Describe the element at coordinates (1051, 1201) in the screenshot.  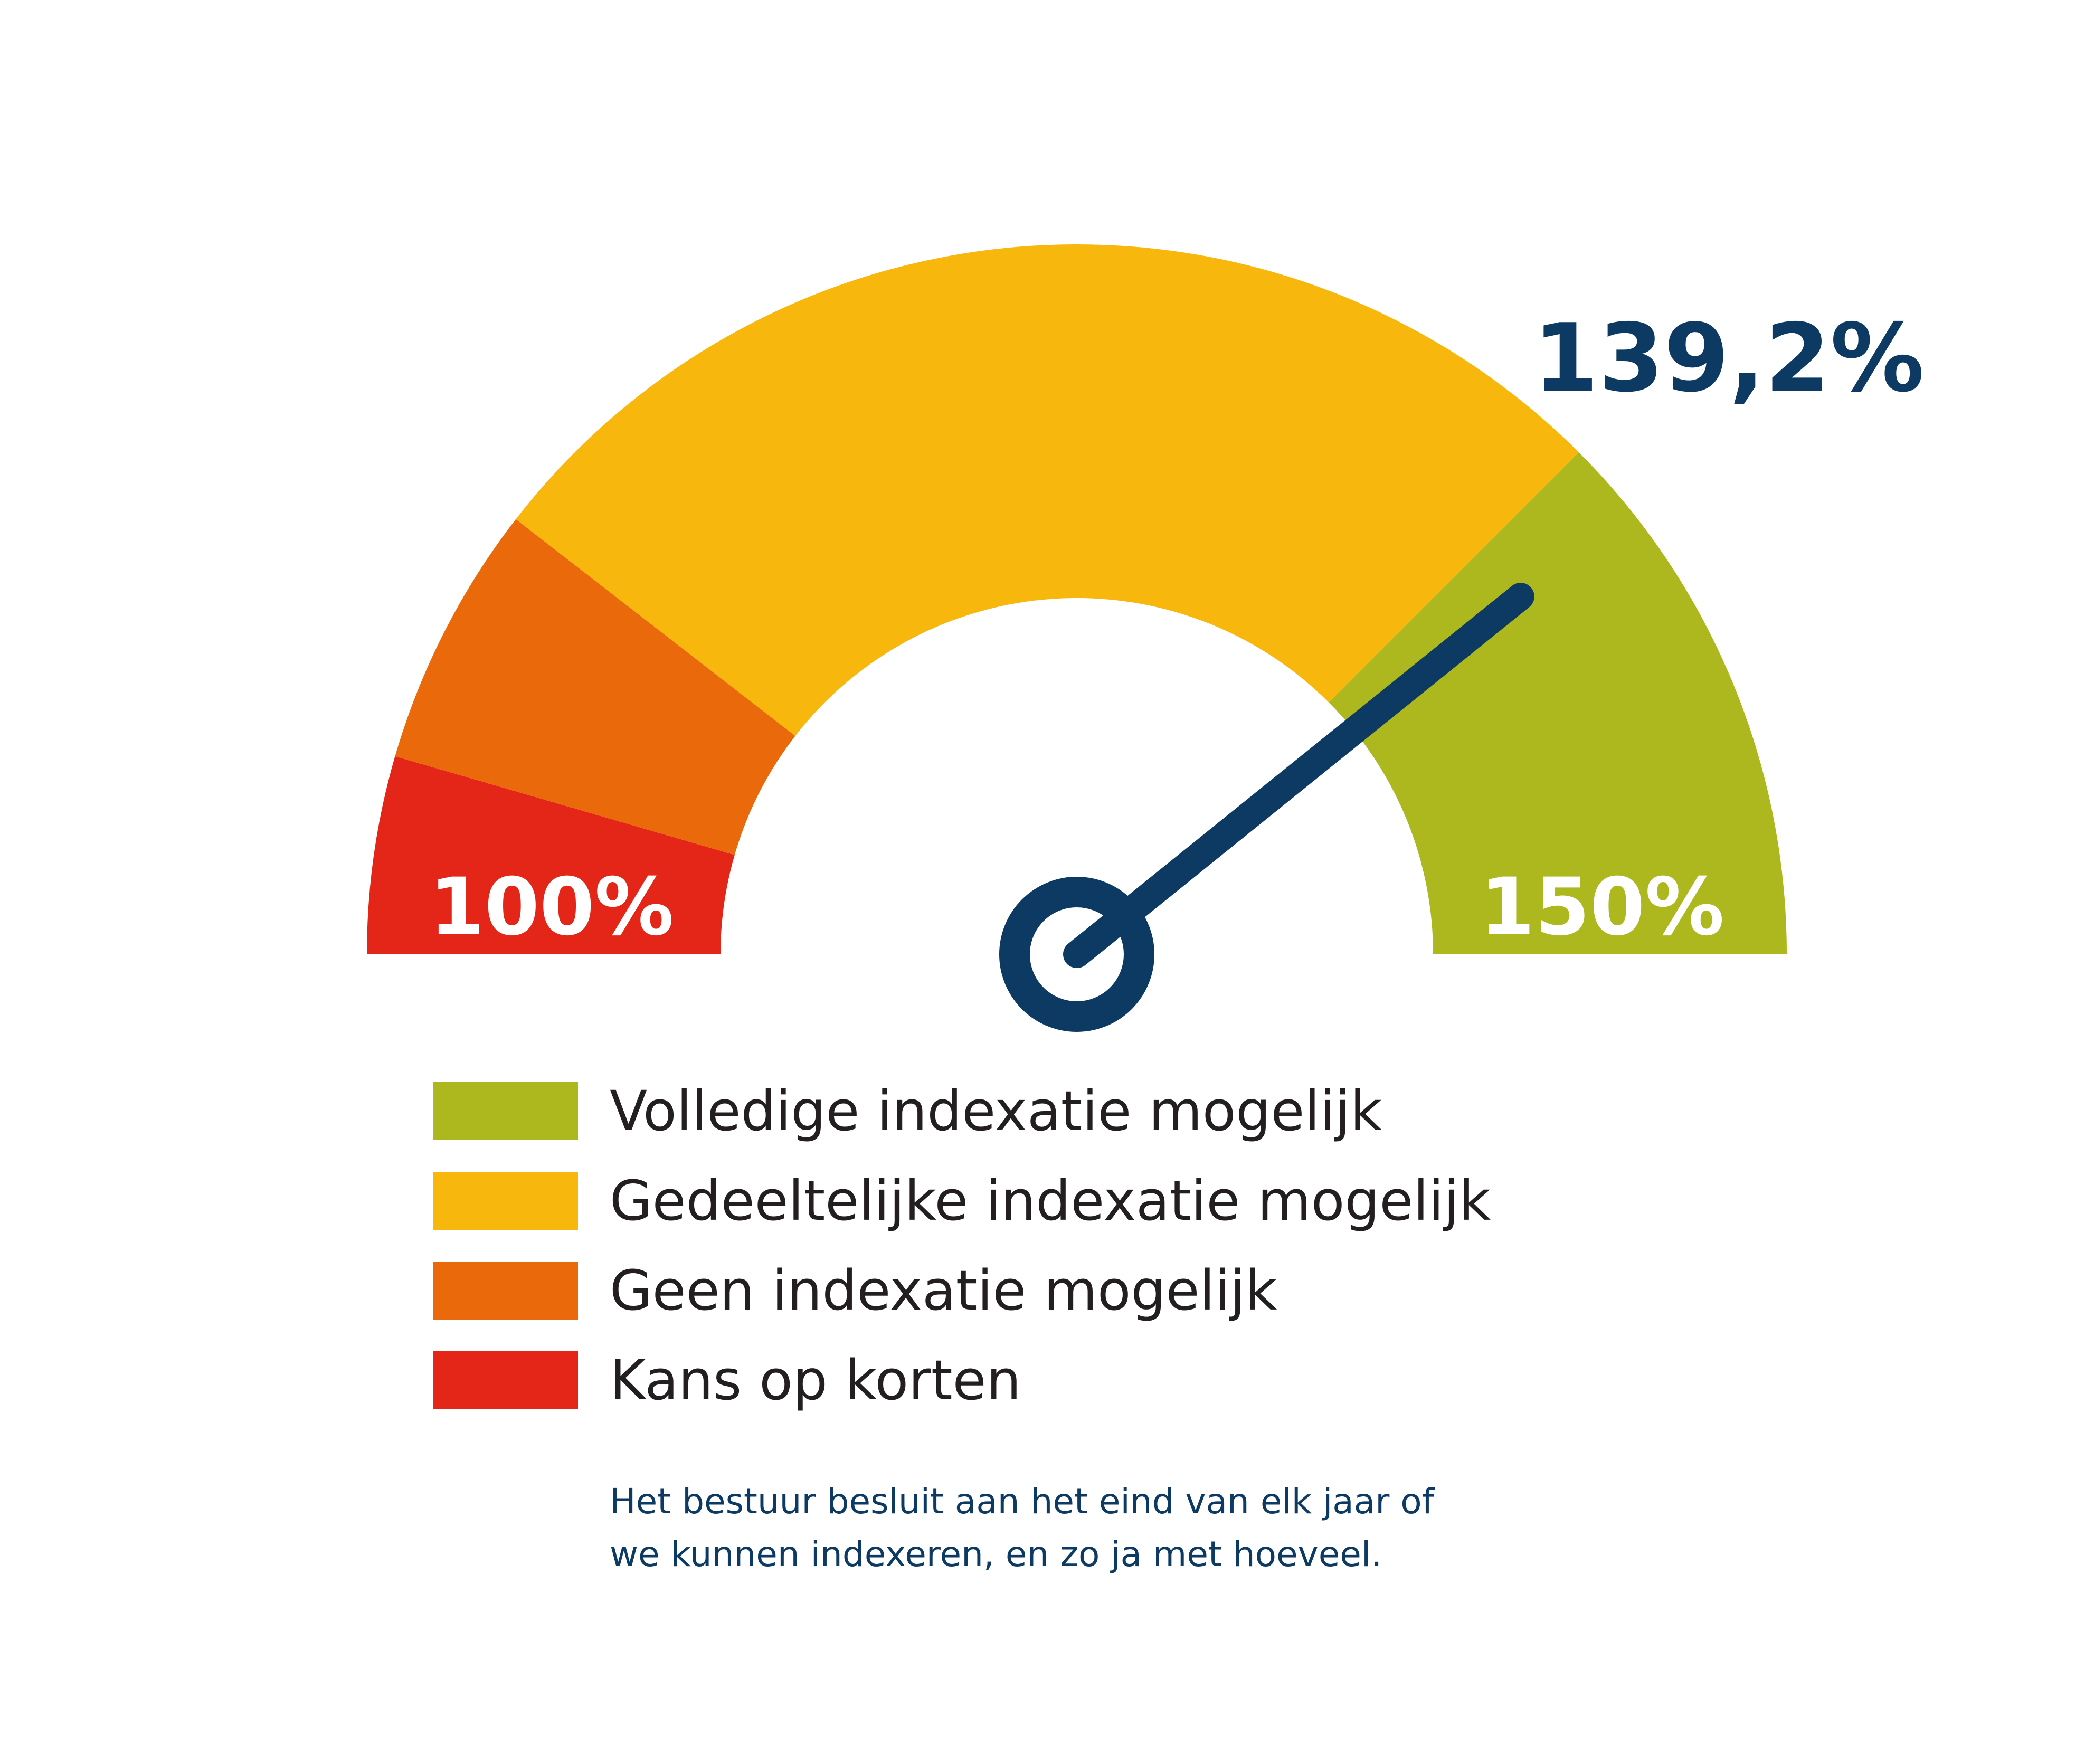
I see `legend-label: Gedeeltelijke indexatie mogelijk` at that location.